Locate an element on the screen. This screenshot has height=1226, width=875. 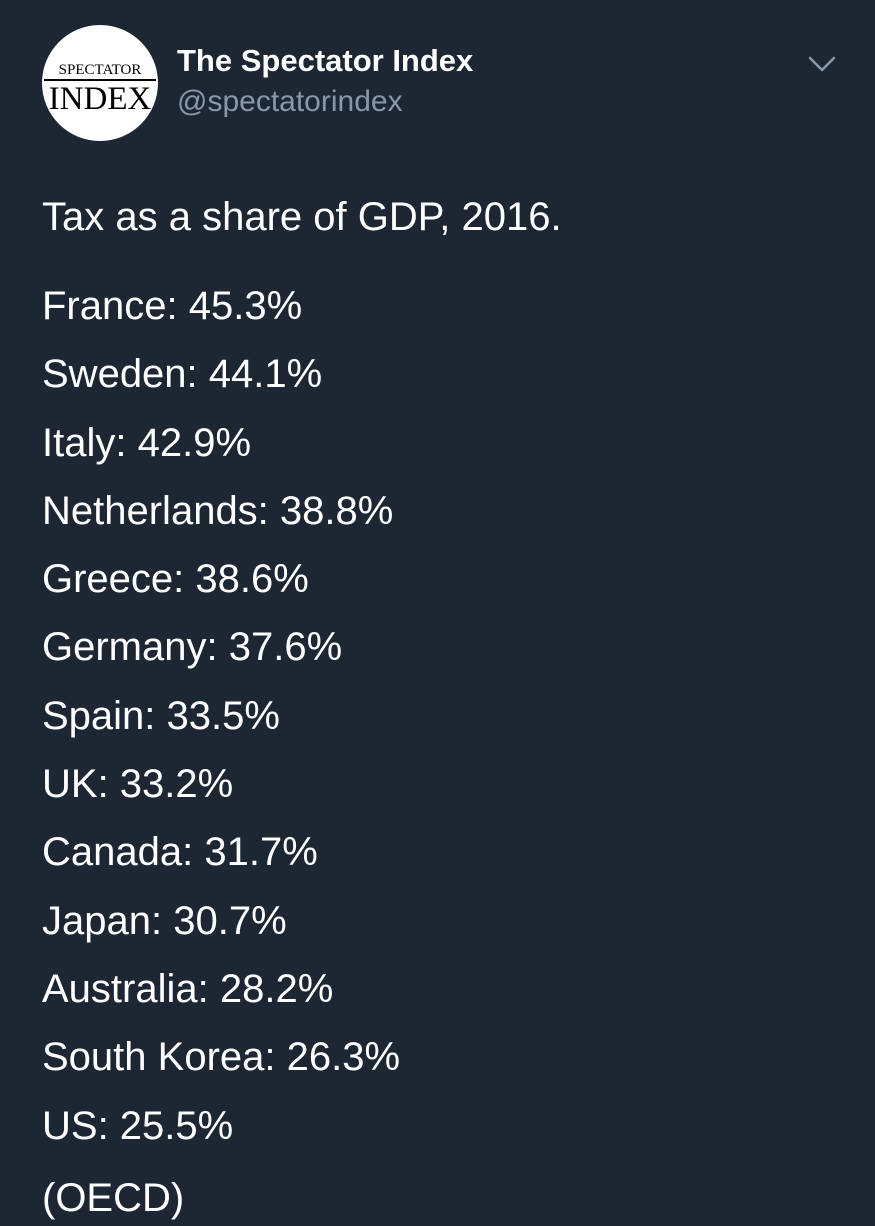
list-item: South Korea: 26.3% is located at coordinates (221, 1057).